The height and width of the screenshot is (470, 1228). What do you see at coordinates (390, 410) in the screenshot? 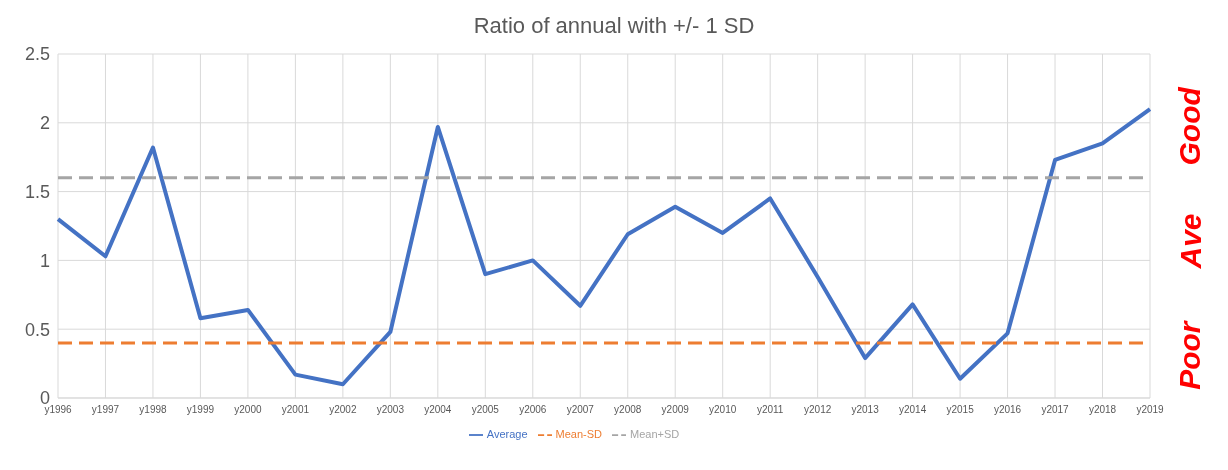
I see `x-tick-label: y2003` at bounding box center [390, 410].